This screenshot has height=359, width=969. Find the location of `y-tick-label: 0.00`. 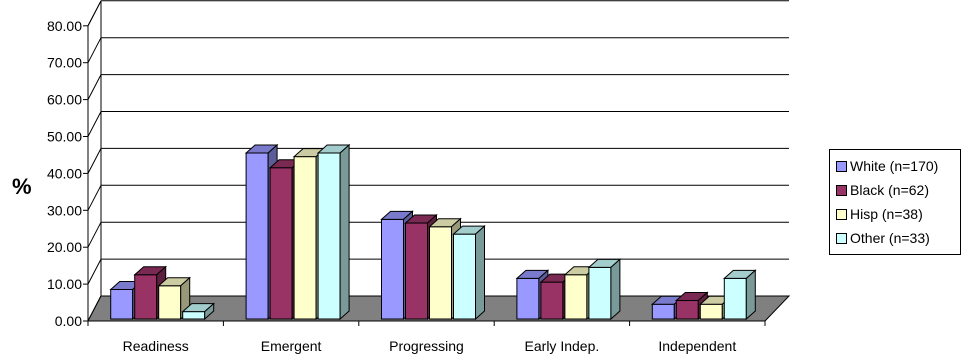

y-tick-label: 0.00 is located at coordinates (68, 321).